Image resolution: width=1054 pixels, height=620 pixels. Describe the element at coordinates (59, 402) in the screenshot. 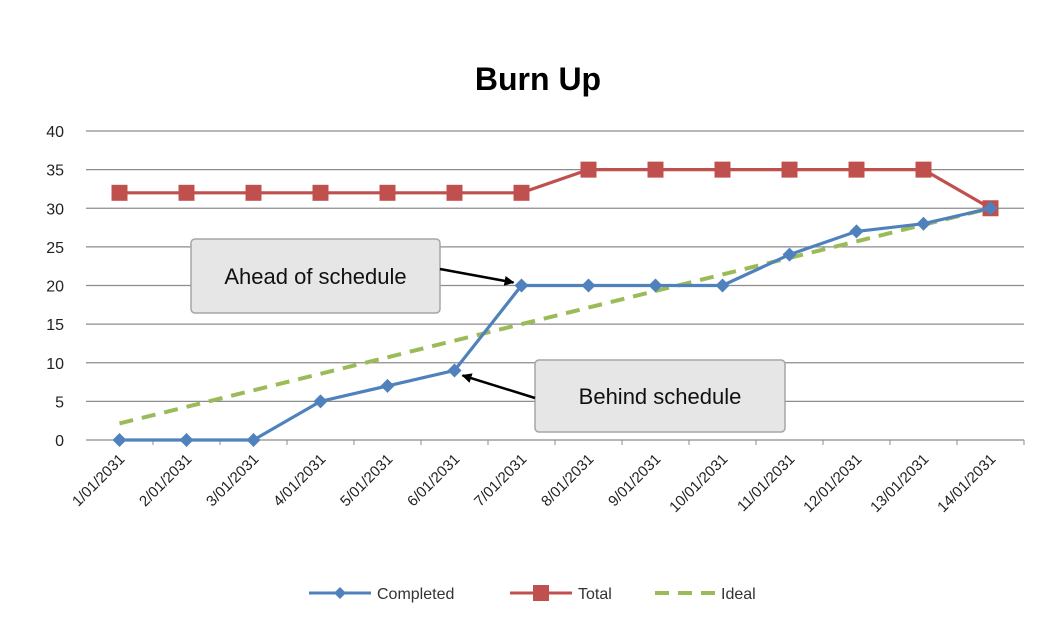

I see `y-tick-label: 5` at that location.